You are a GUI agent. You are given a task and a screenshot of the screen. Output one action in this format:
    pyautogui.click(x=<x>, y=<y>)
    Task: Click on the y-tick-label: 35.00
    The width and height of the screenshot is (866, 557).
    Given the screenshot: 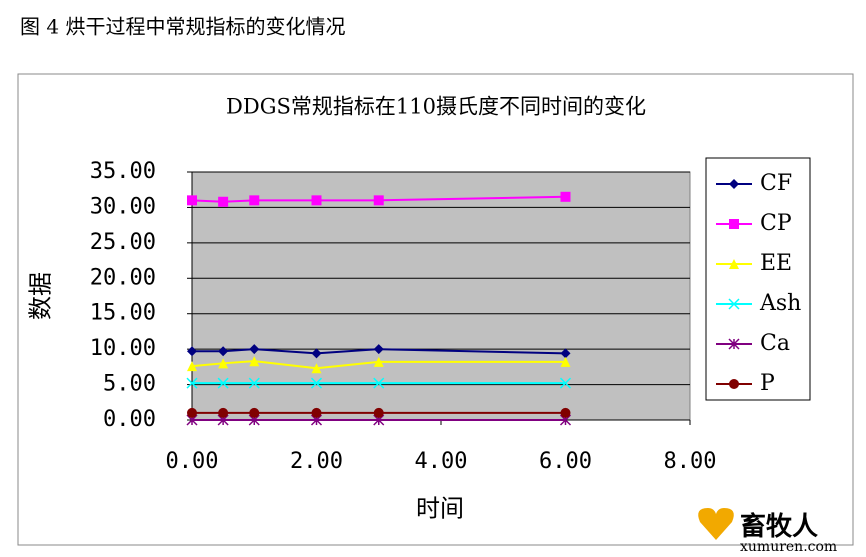 What is the action you would take?
    pyautogui.click(x=123, y=171)
    